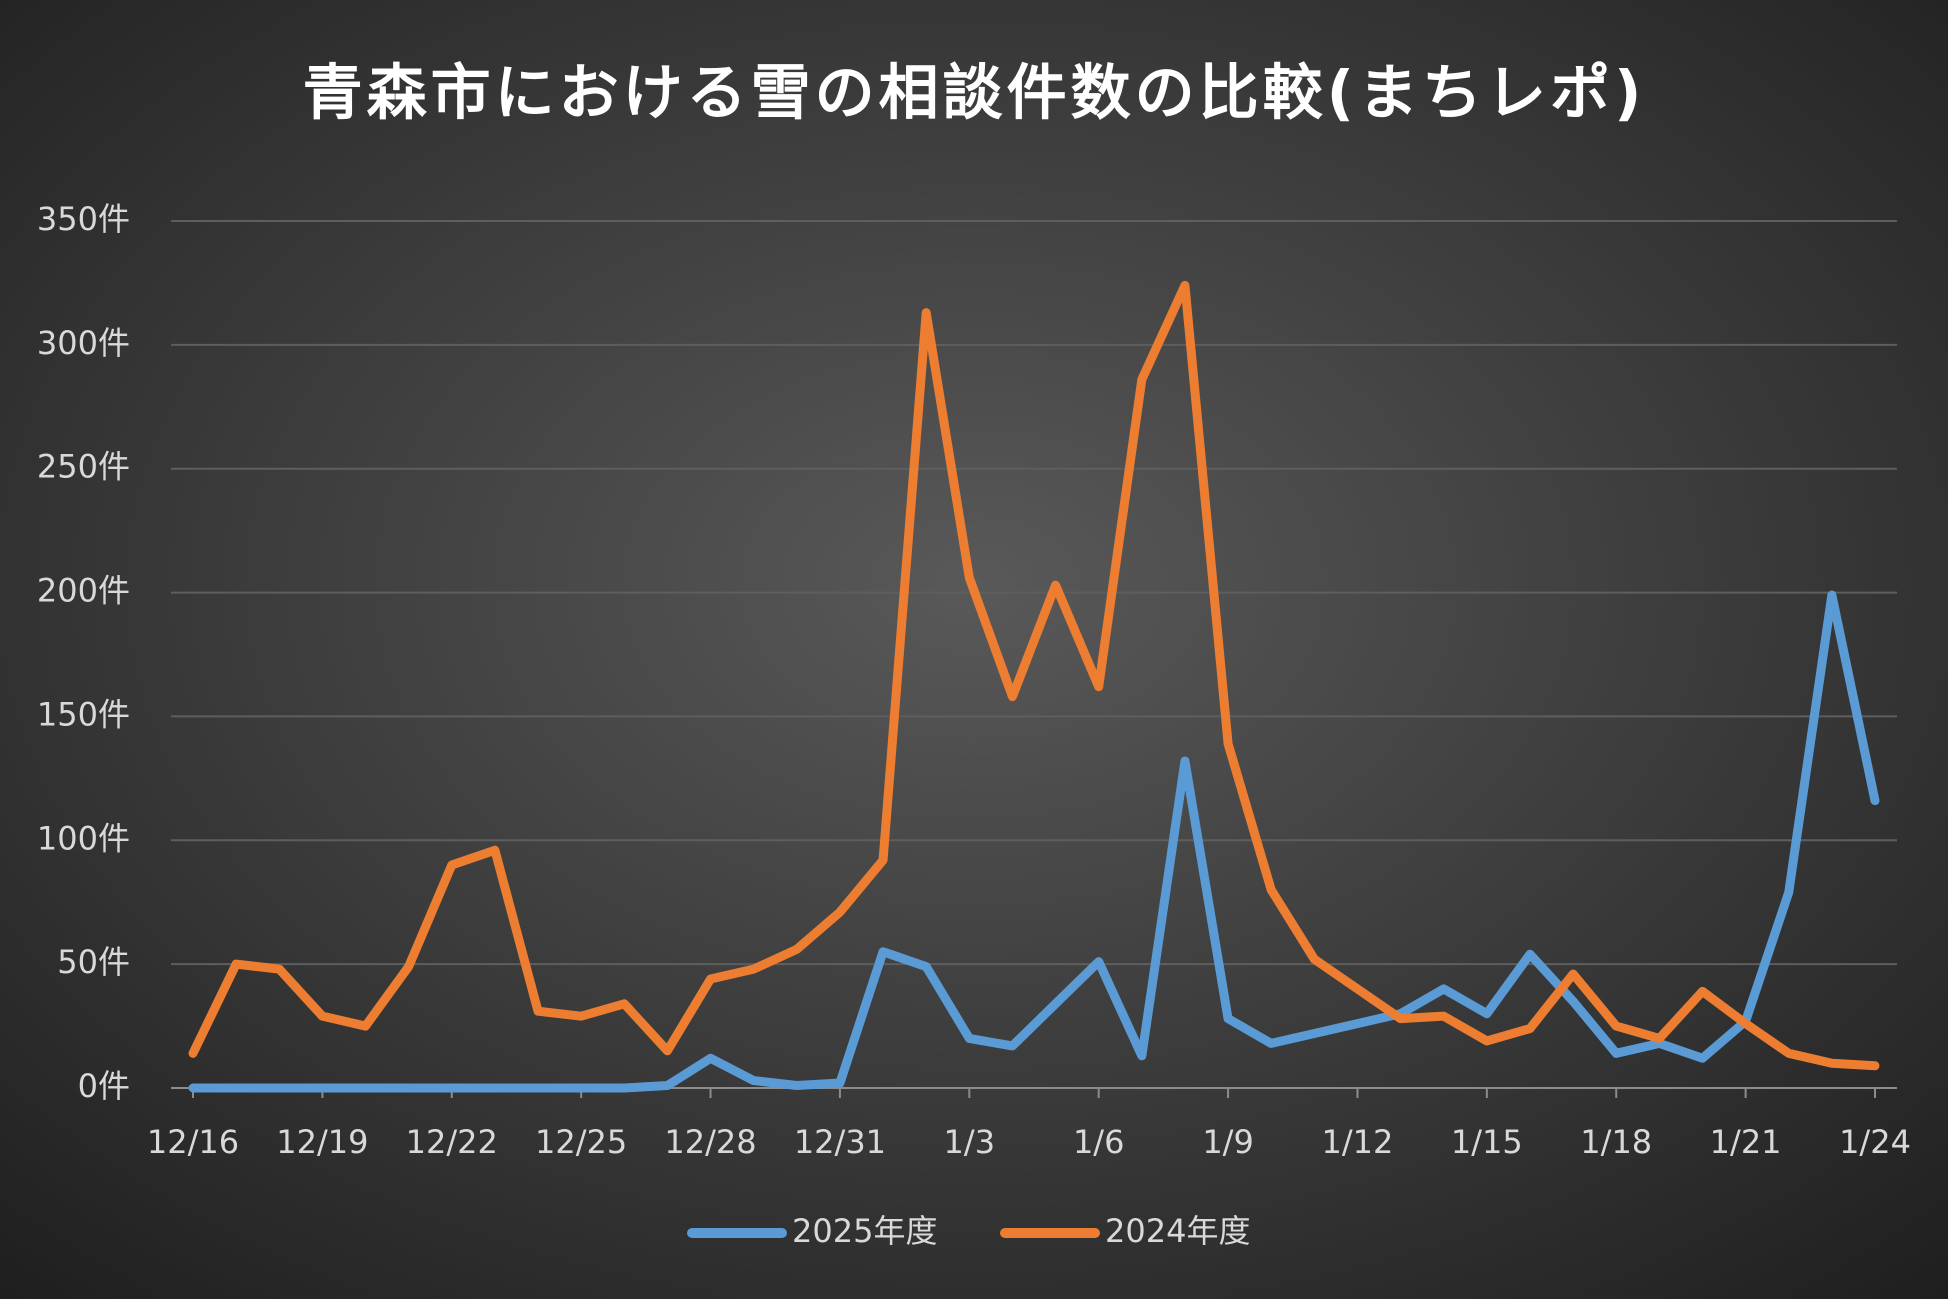 The height and width of the screenshot is (1299, 1948). Describe the element at coordinates (1177, 1231) in the screenshot. I see `legend-label: 2024年度` at that location.